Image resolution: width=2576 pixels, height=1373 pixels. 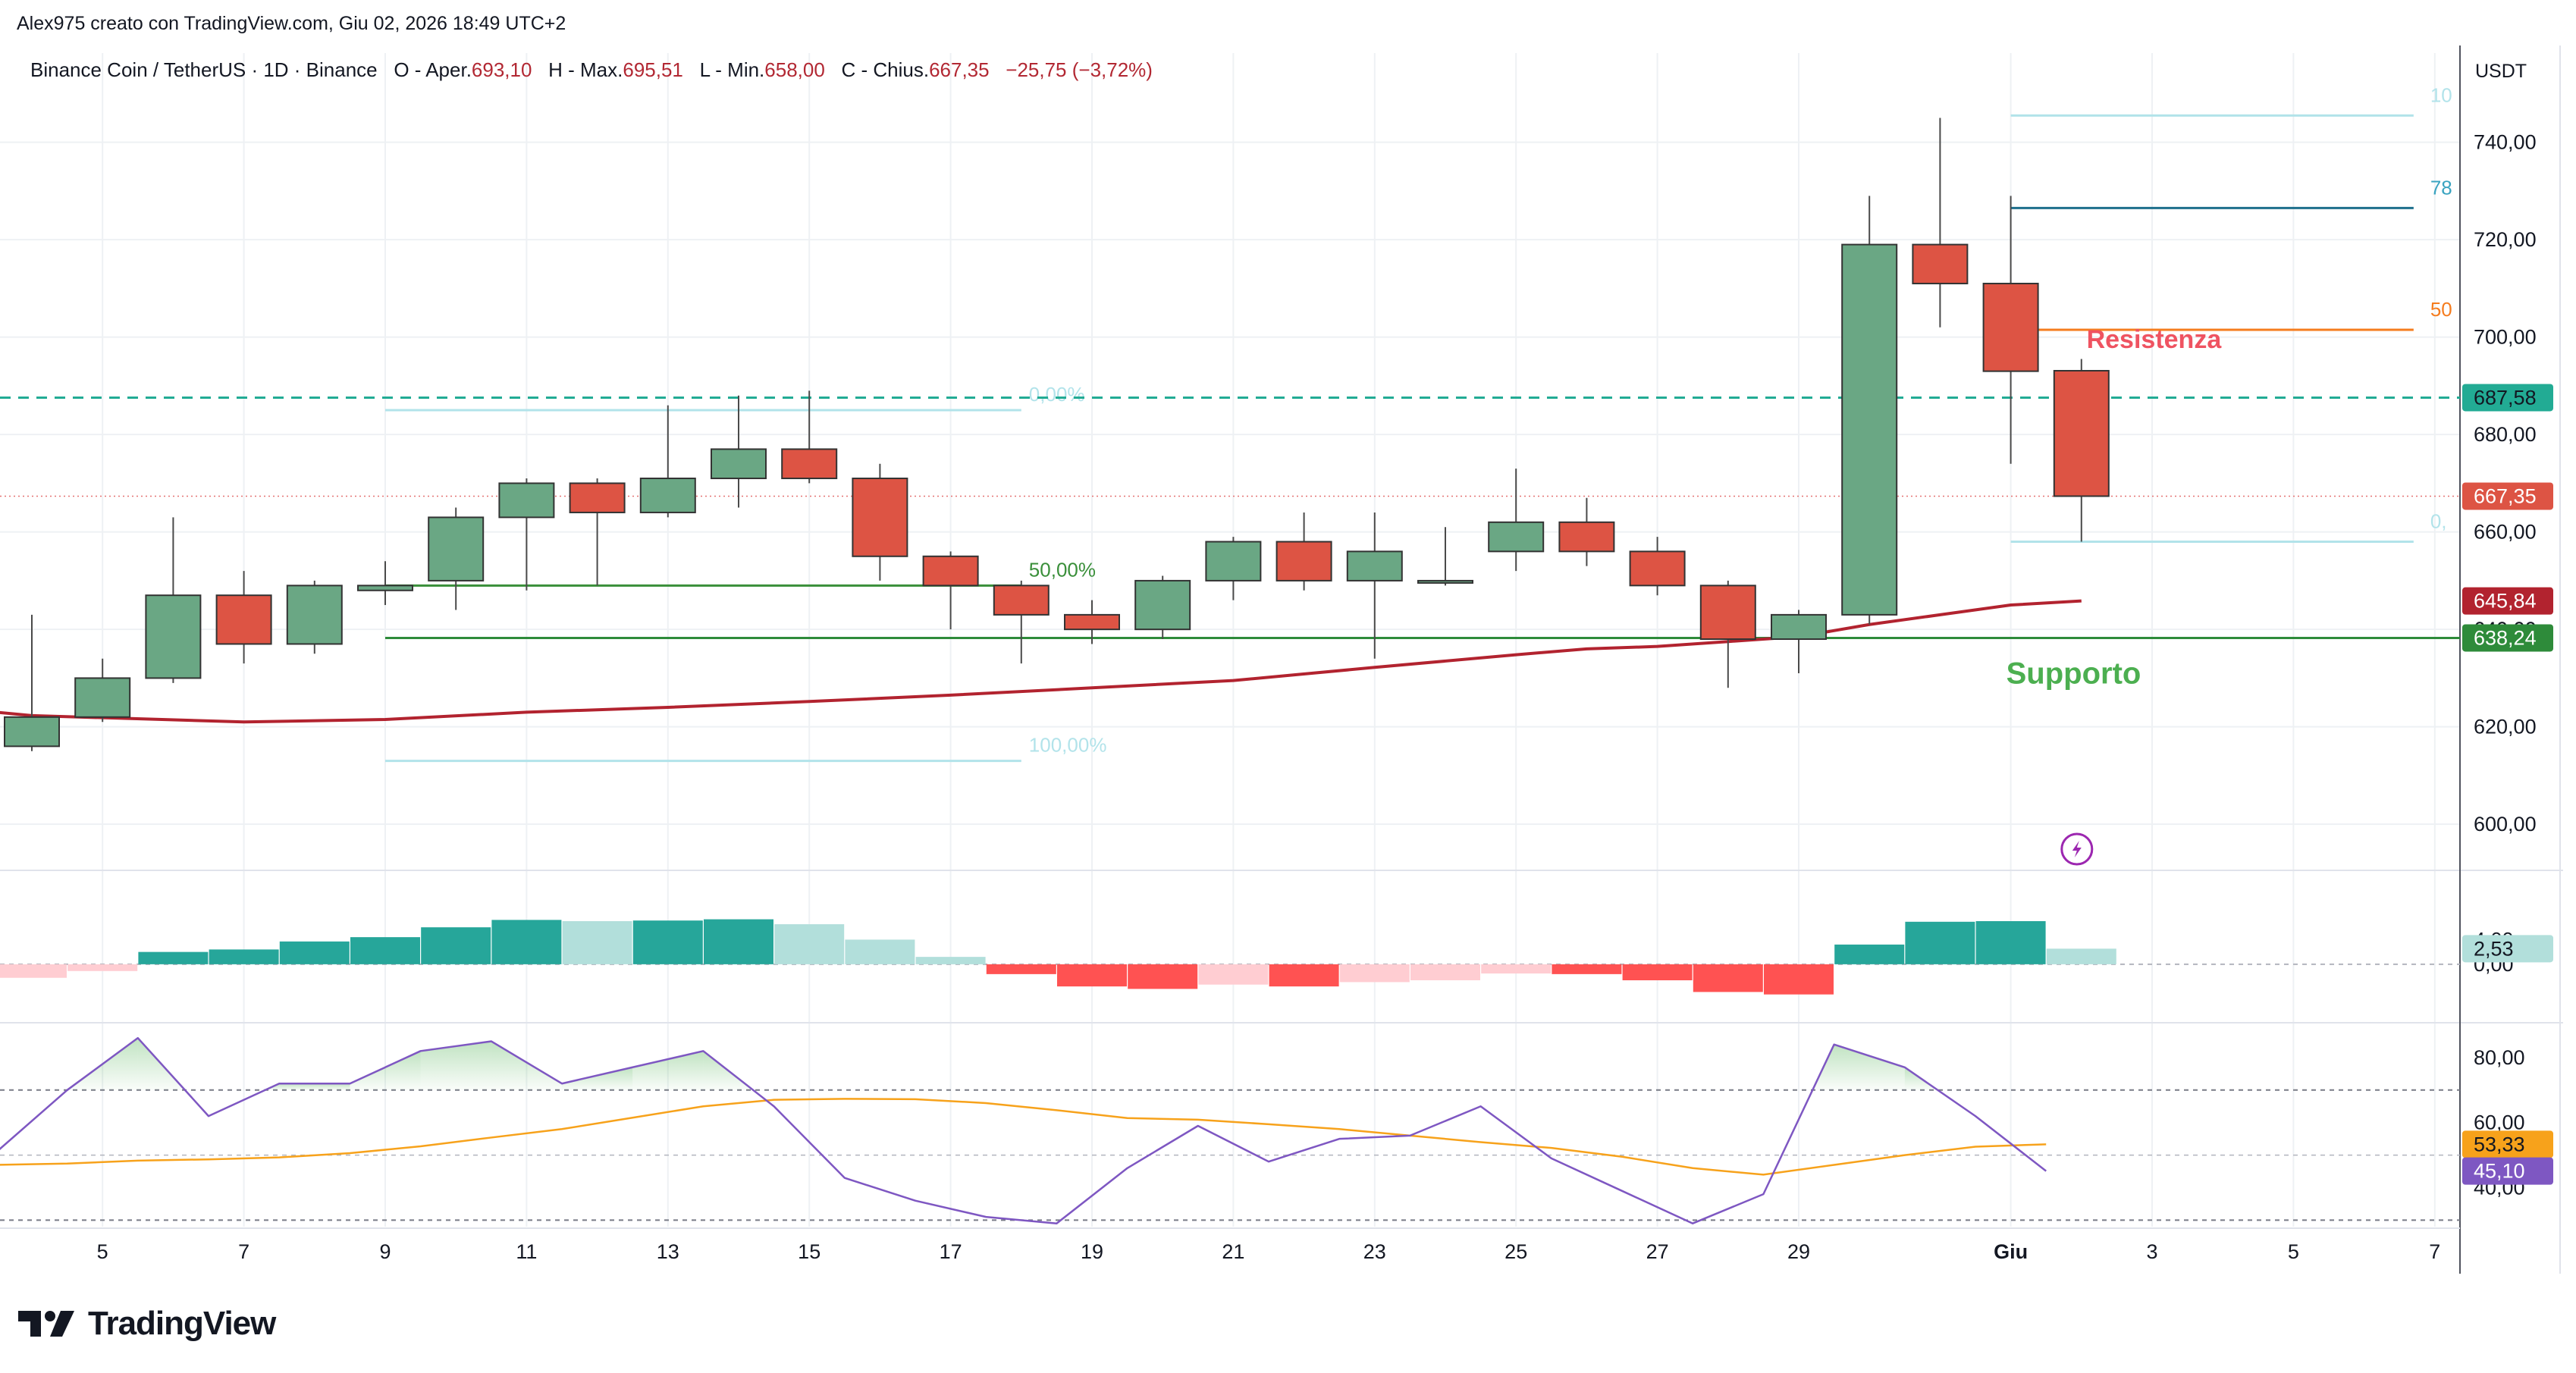 What do you see at coordinates (2505, 434) in the screenshot?
I see `price-tick-label: 680,00` at bounding box center [2505, 434].